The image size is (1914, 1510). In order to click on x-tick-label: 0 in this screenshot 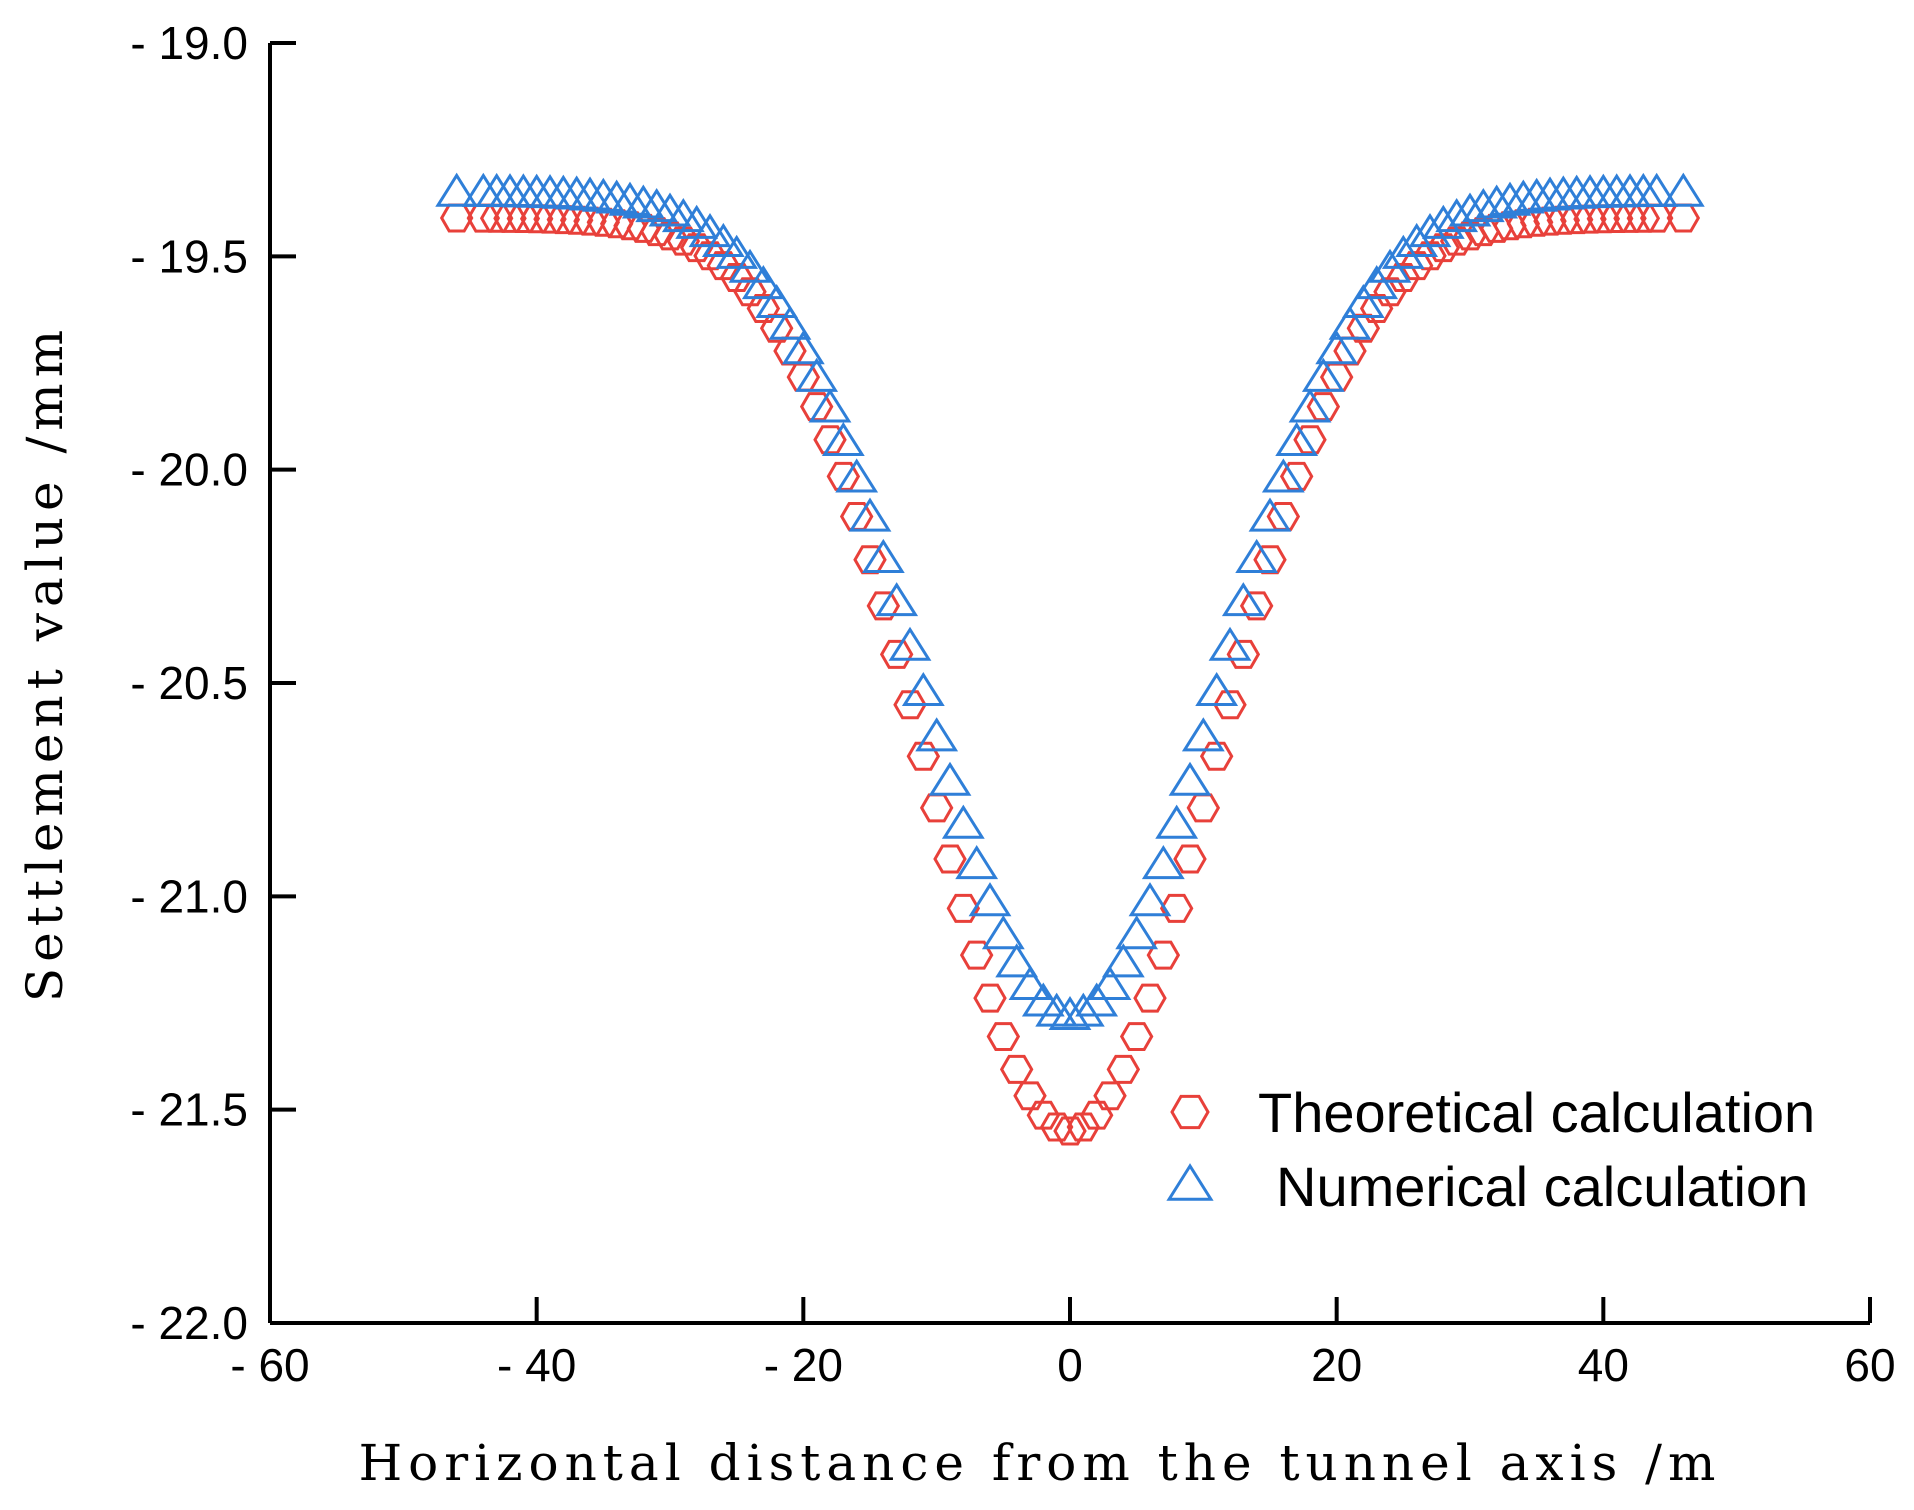, I will do `click(1070, 1365)`.